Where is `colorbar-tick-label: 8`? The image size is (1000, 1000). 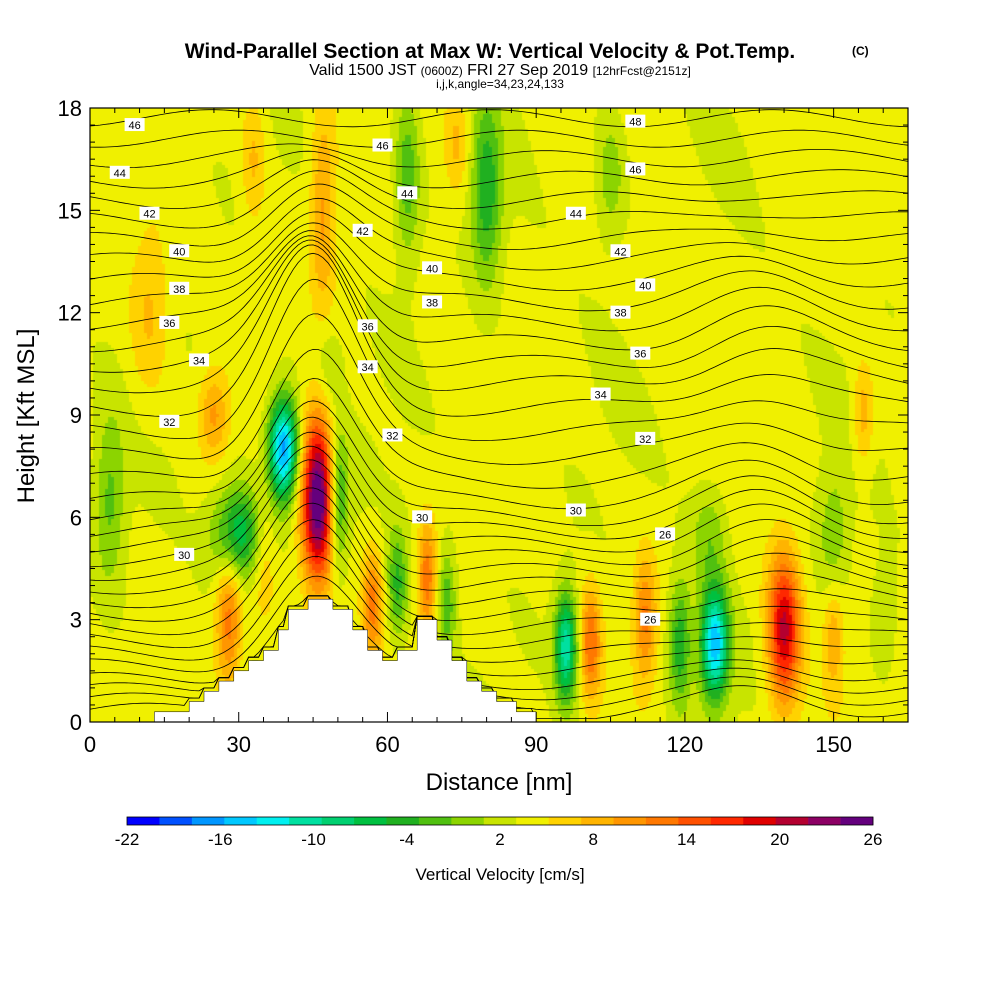 colorbar-tick-label: 8 is located at coordinates (593, 839).